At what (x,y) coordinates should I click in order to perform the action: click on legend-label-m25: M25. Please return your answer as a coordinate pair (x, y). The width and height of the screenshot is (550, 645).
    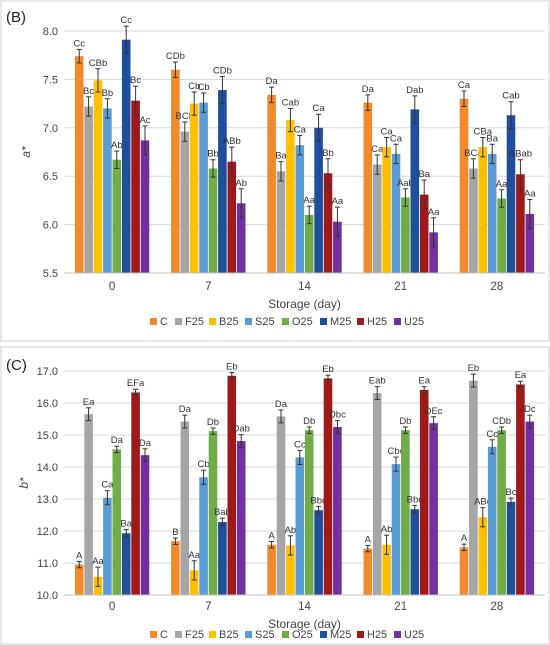
    Looking at the image, I should click on (340, 635).